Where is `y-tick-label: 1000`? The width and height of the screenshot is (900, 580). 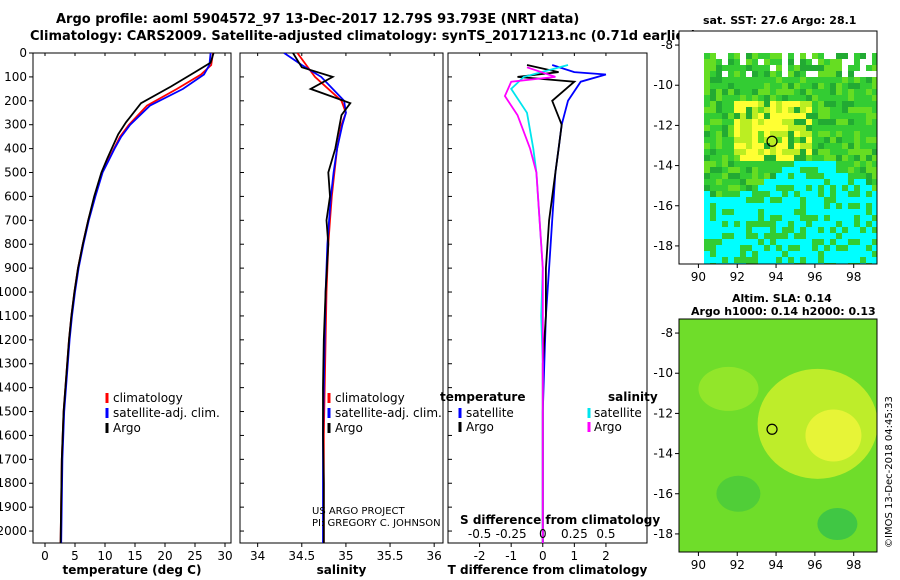
y-tick-label: 1000 is located at coordinates (13, 292).